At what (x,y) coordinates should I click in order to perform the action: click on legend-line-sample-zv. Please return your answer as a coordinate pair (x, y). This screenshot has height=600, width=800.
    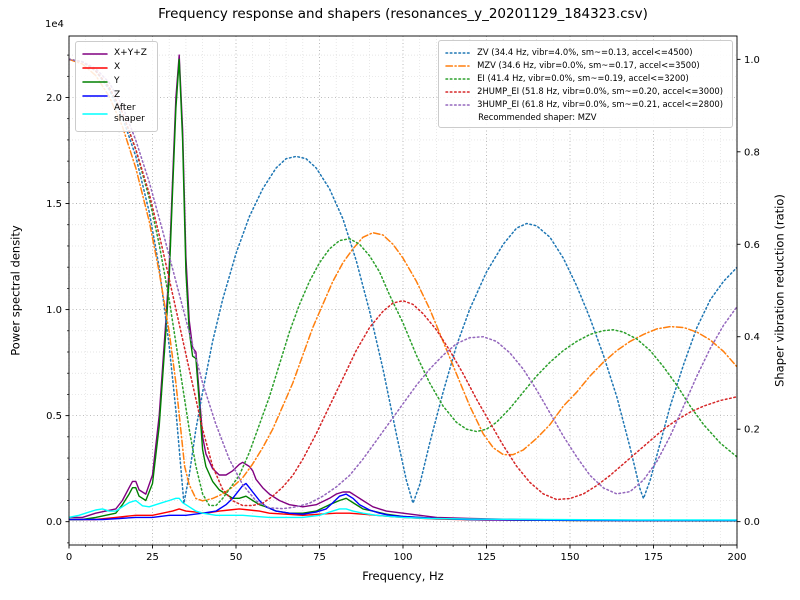
    Looking at the image, I should click on (458, 52).